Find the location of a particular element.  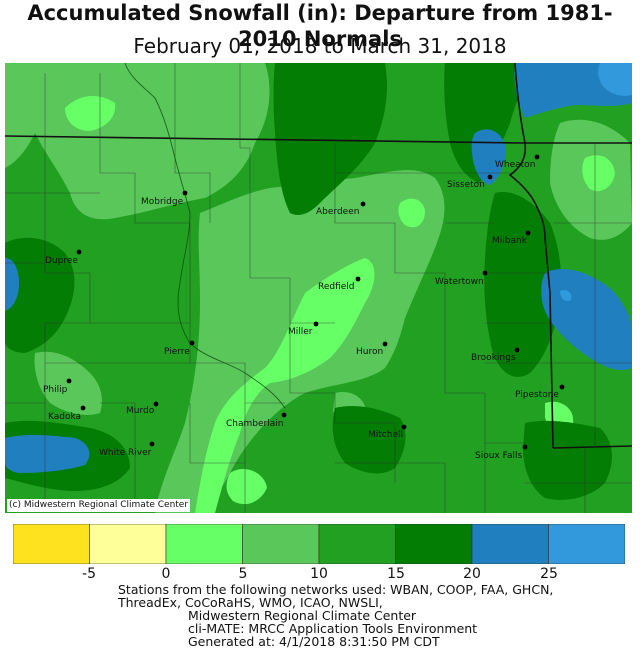

city-white-river: White River is located at coordinates (127, 449).